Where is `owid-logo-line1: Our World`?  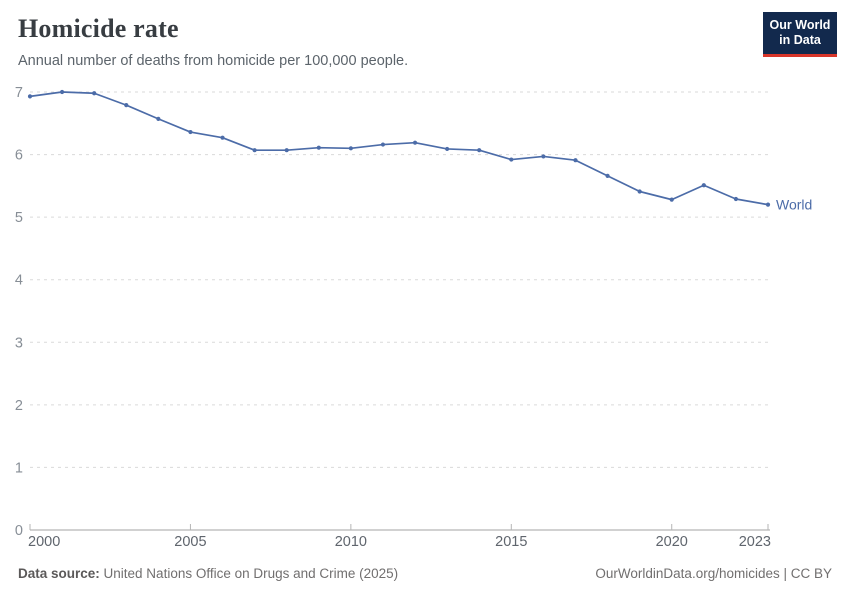 owid-logo-line1: Our World is located at coordinates (800, 25).